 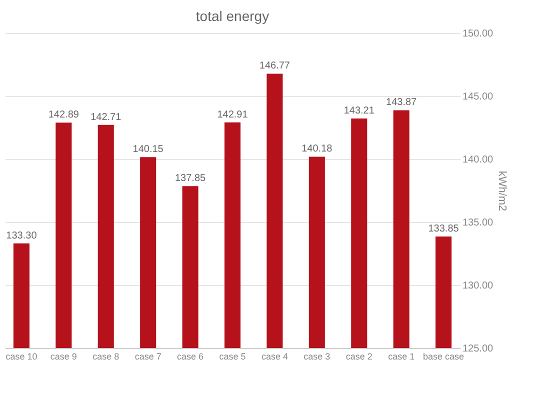 I want to click on data-label: 142.91, so click(x=232, y=114).